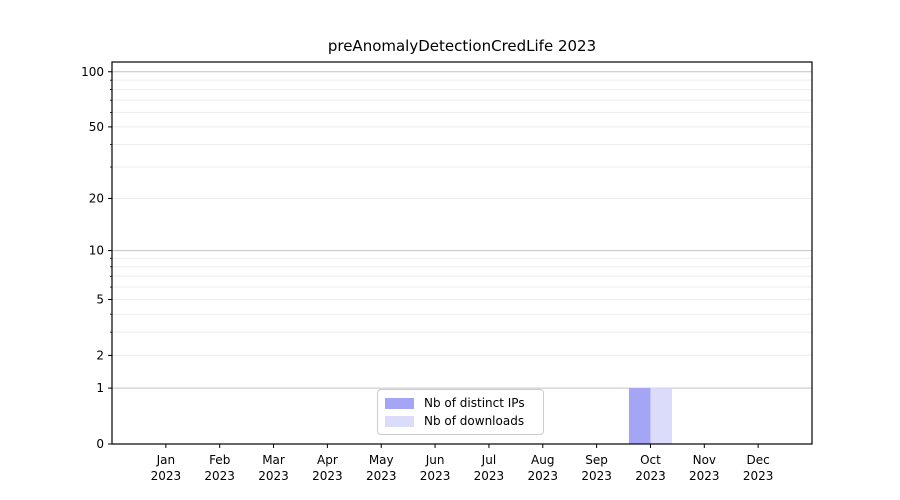 This screenshot has width=900, height=500. I want to click on y-tick-label-5: 5, so click(100, 299).